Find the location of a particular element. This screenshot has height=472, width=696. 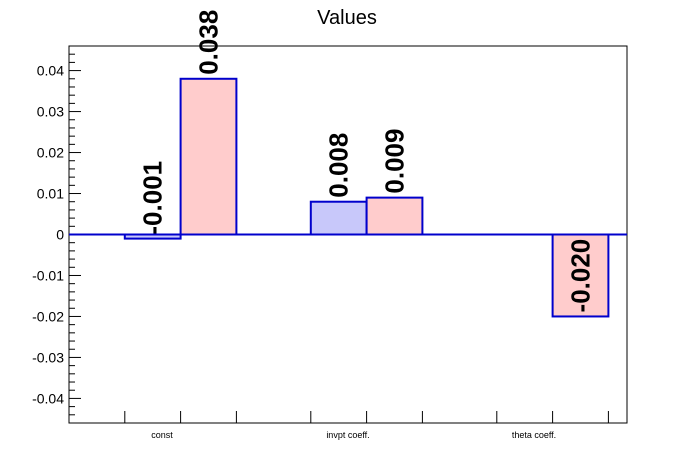

bar-value-label: 0.009 is located at coordinates (395, 161).